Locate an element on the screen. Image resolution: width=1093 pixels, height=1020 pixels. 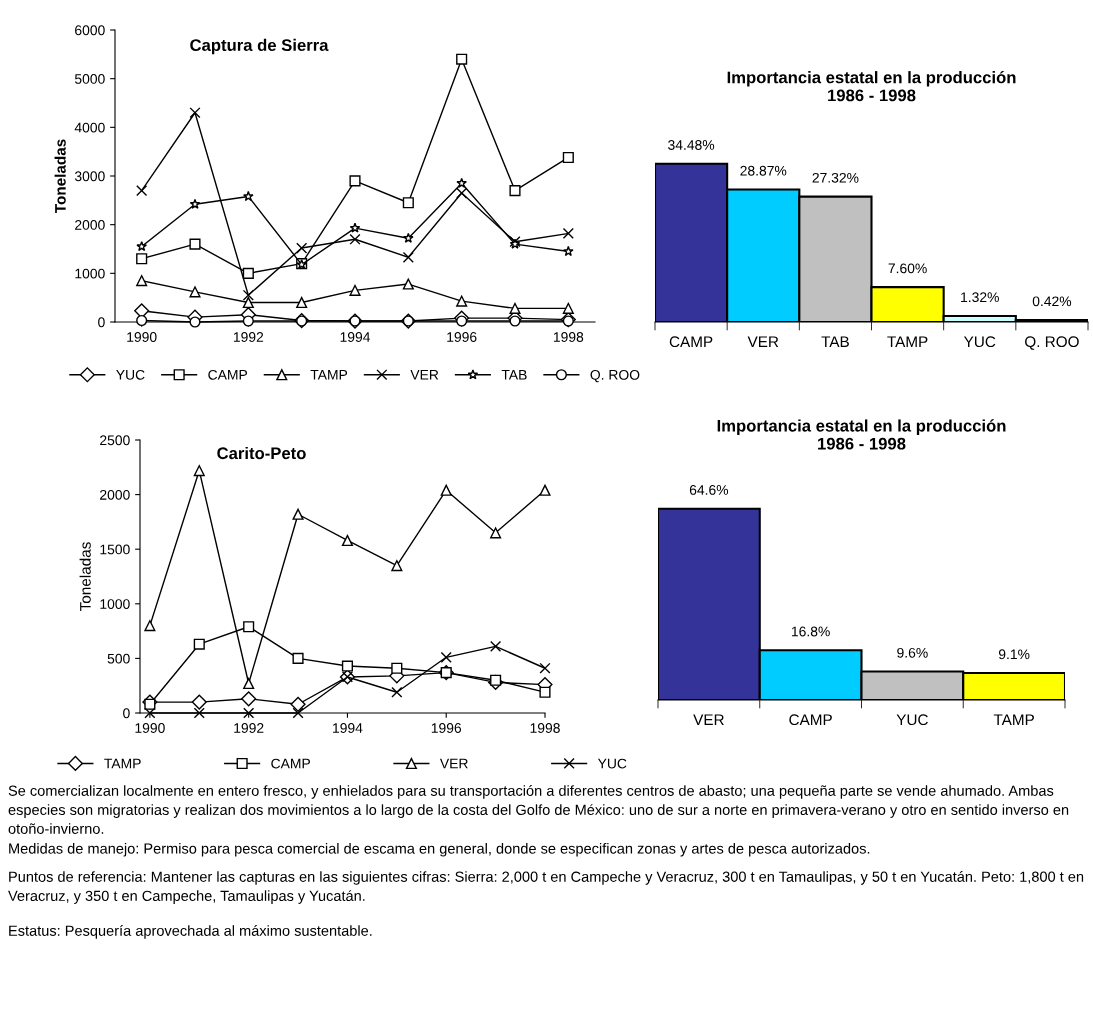
y-tick-label: 1500 is located at coordinates (115, 549).